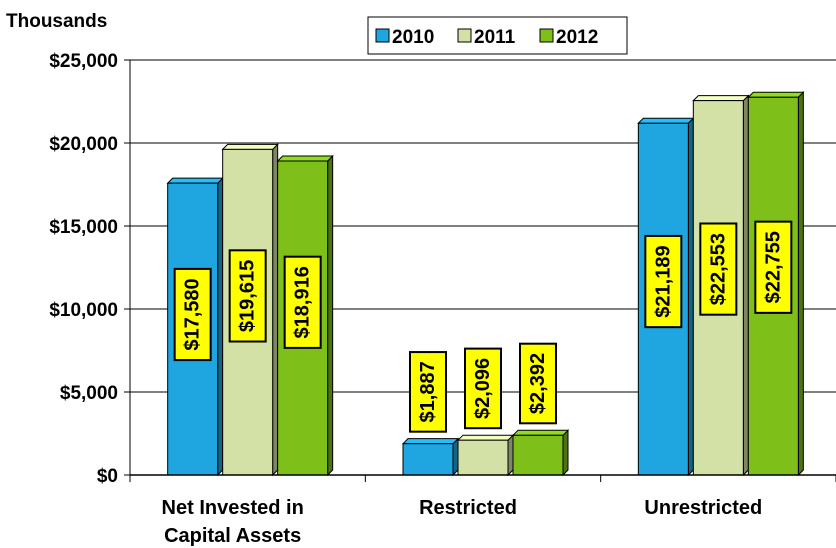 The width and height of the screenshot is (836, 548). I want to click on data-label-text: $22,553, so click(718, 269).